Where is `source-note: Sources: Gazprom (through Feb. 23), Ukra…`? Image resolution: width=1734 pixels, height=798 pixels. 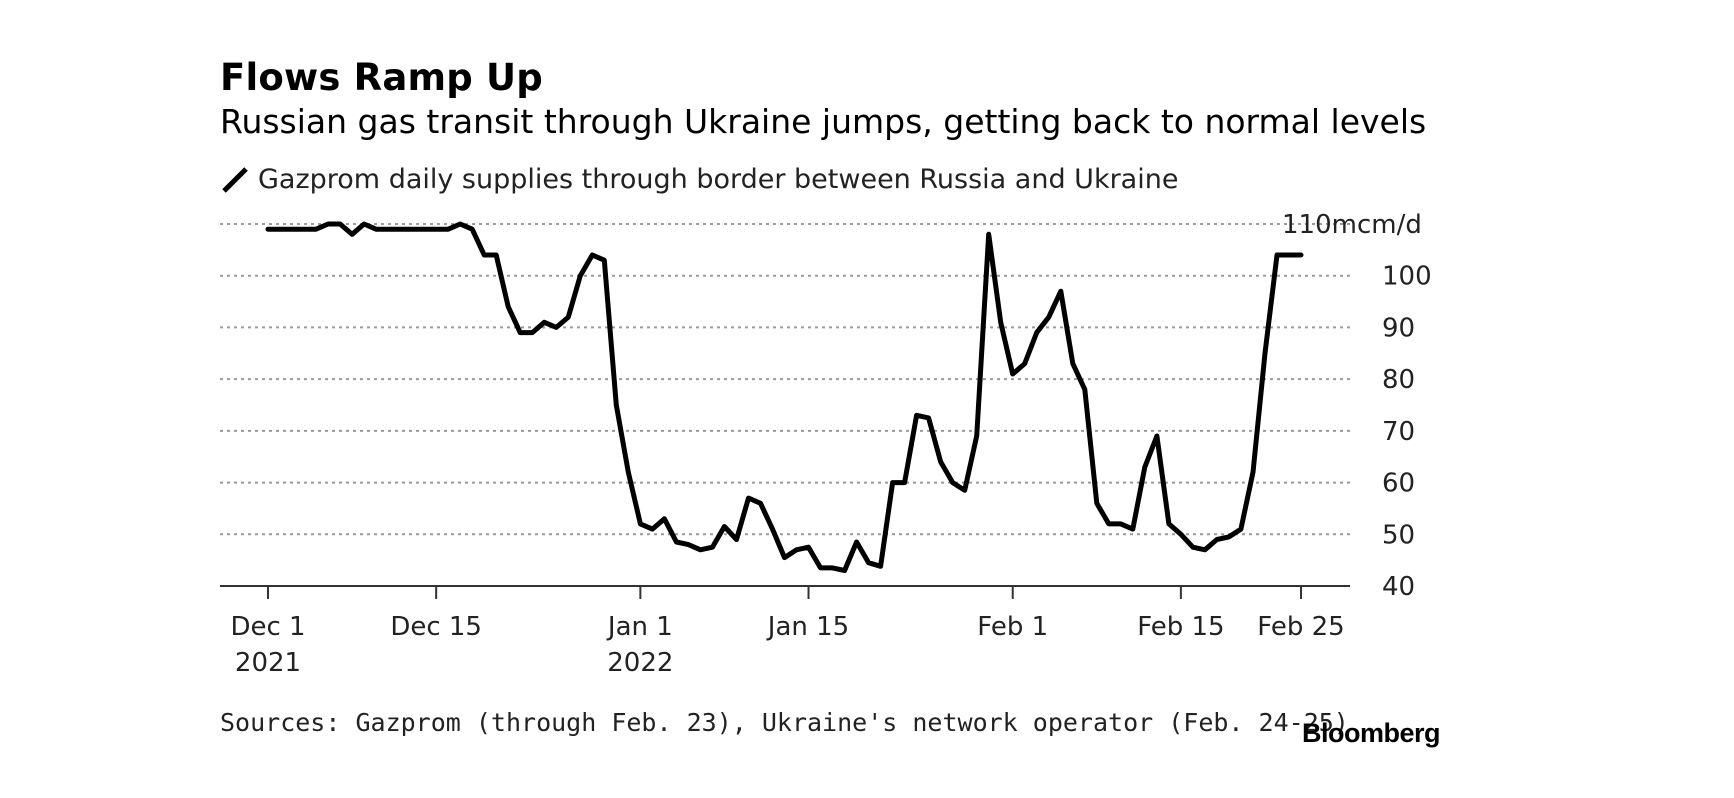 source-note: Sources: Gazprom (through Feb. 23), Ukra… is located at coordinates (784, 722).